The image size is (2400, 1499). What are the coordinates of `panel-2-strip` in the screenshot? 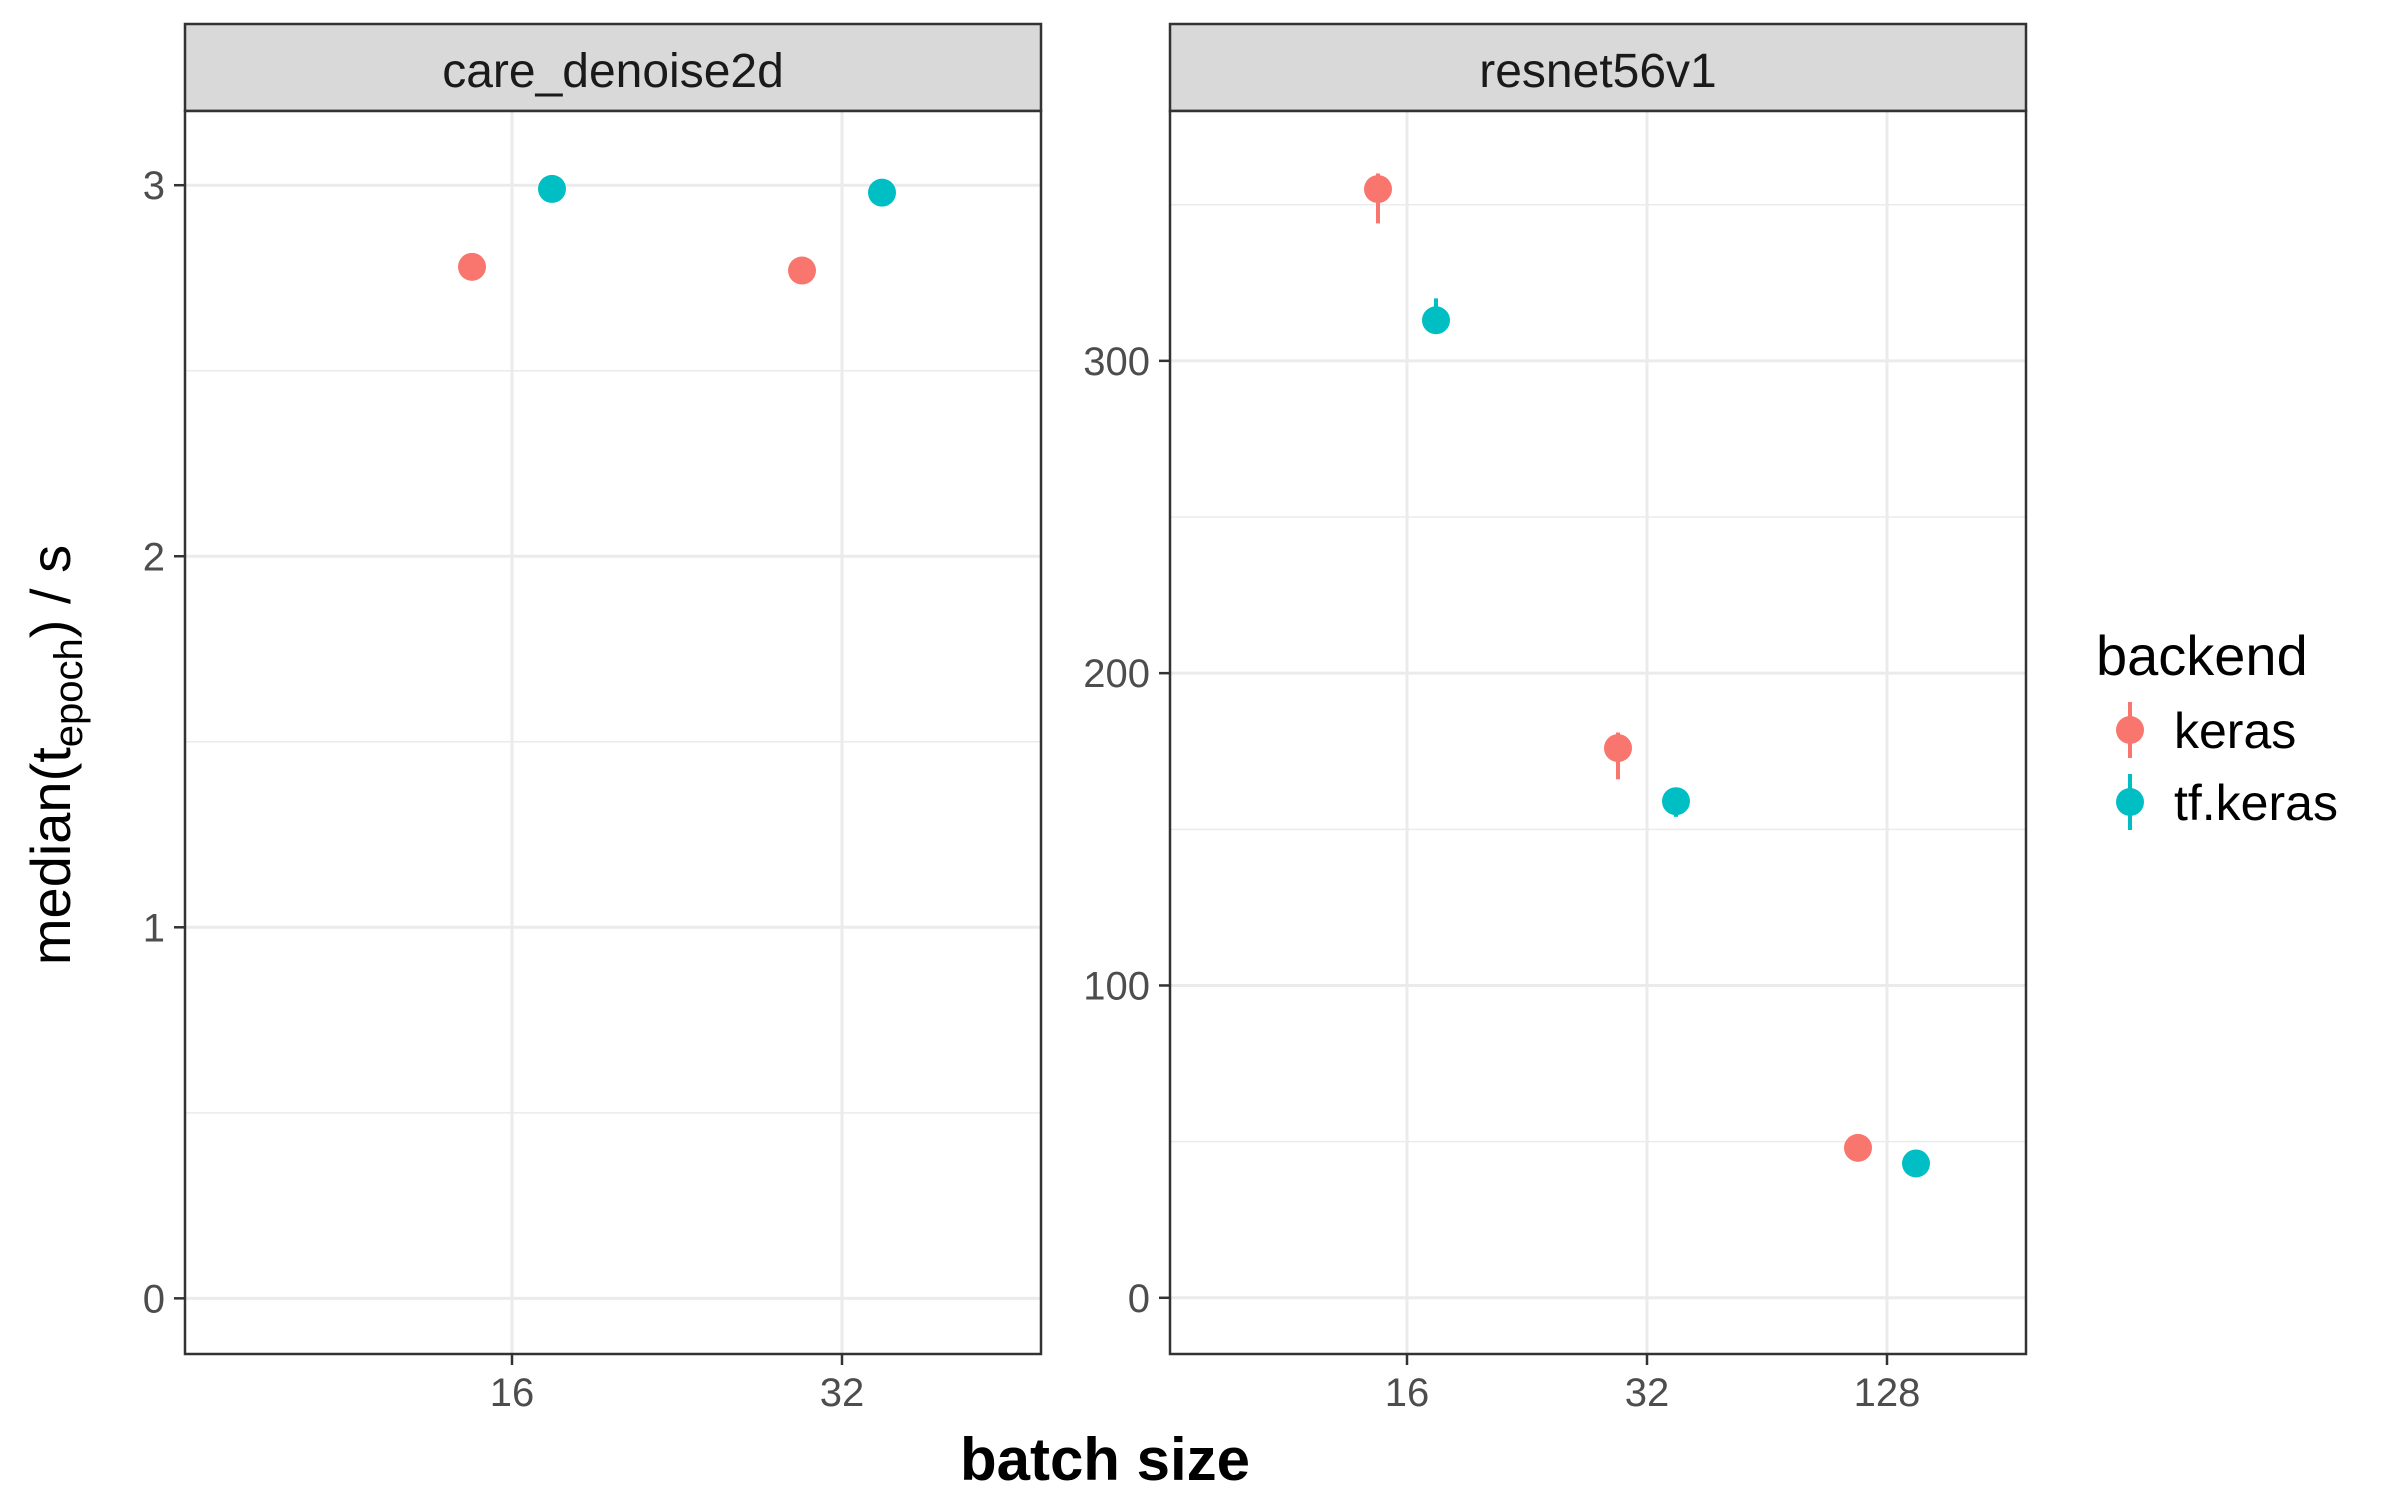 It's located at (1598, 67).